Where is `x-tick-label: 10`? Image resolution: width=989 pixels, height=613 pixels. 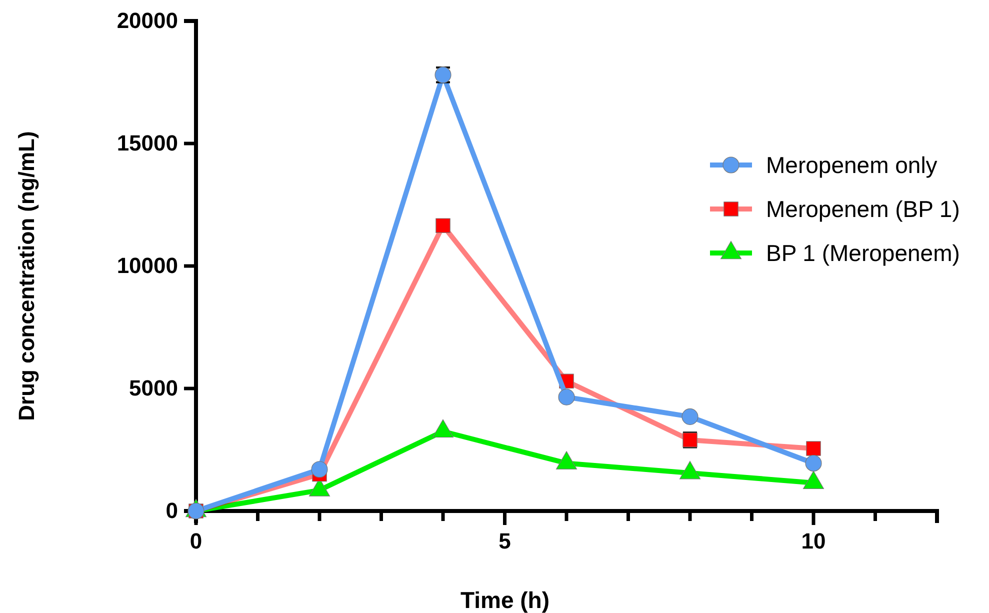
x-tick-label: 10 is located at coordinates (813, 541).